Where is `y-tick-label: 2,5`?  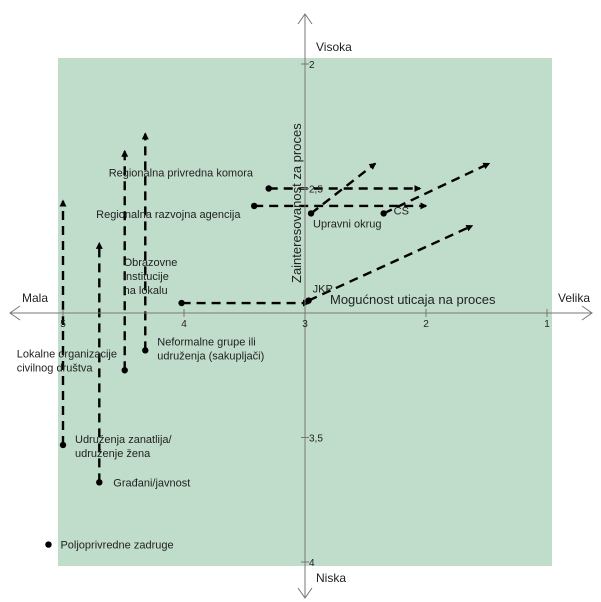 y-tick-label: 2,5 is located at coordinates (316, 190).